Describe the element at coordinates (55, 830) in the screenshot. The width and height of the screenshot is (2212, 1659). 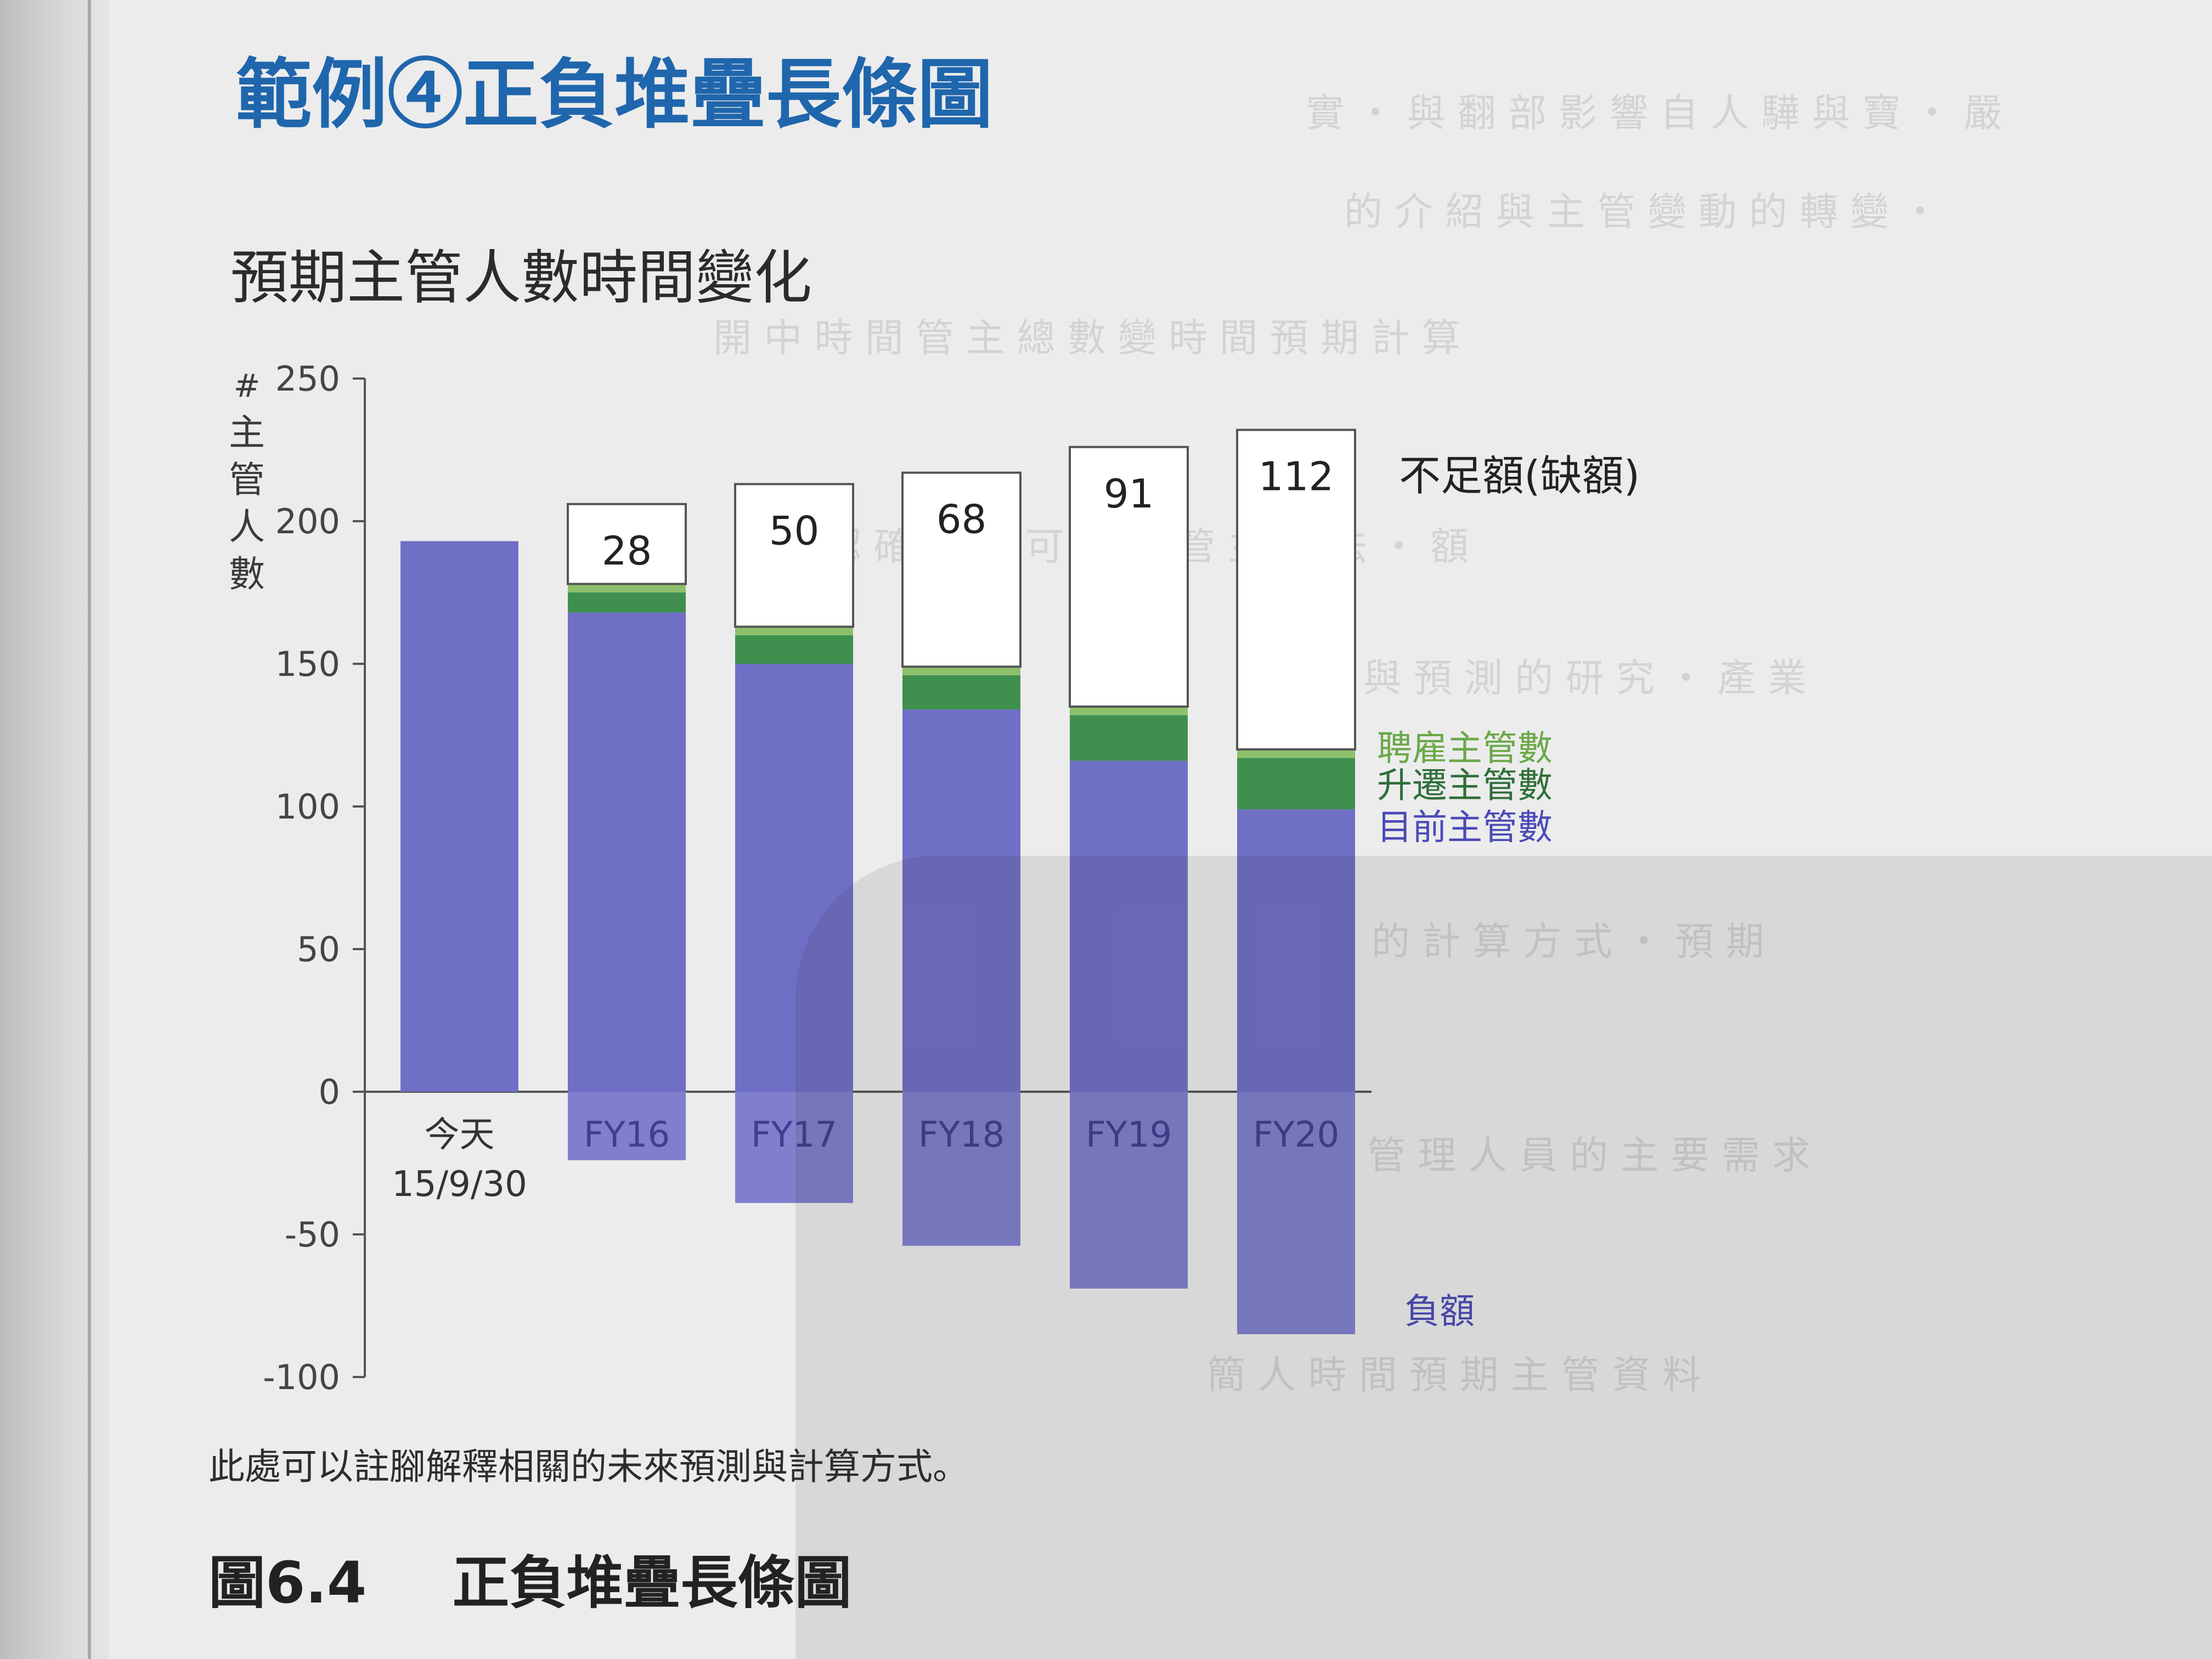
I see `page-edge` at that location.